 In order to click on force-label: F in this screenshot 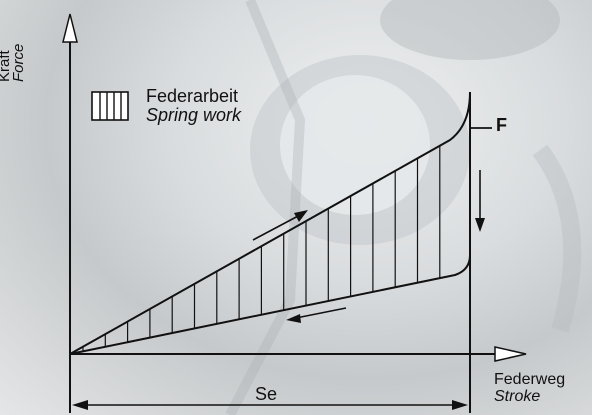, I will do `click(501, 125)`.